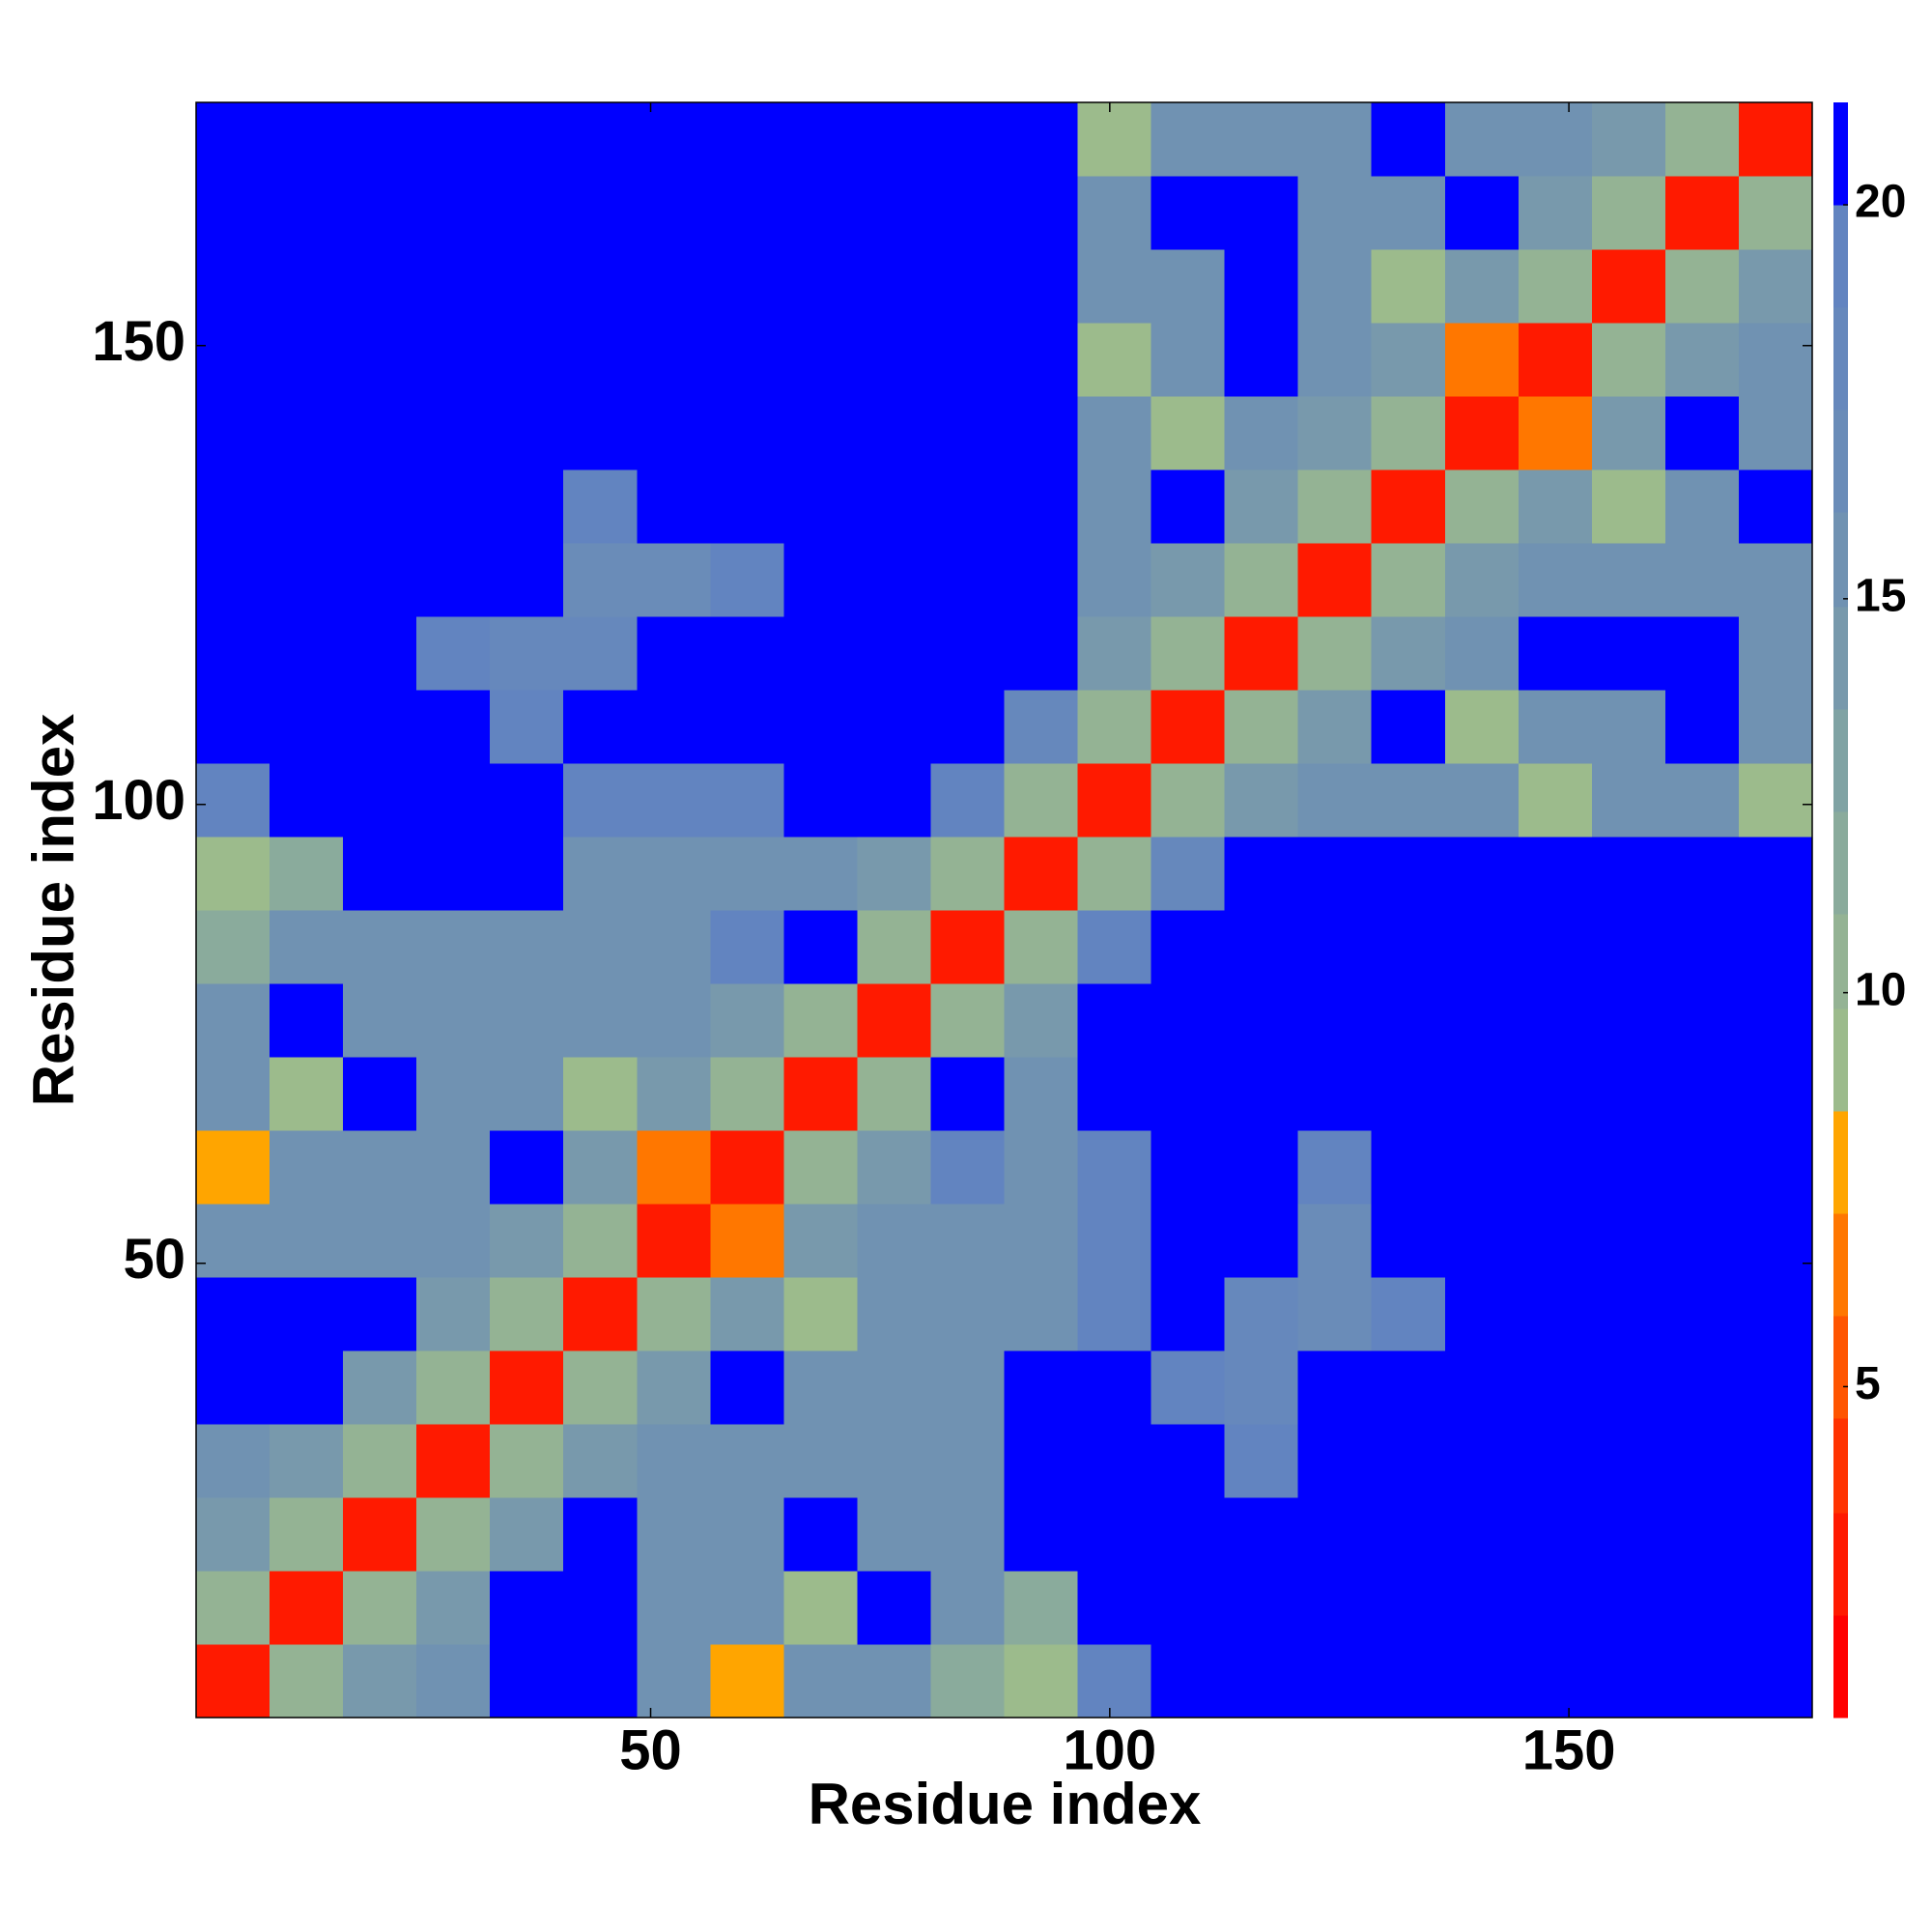 This screenshot has width=1932, height=1932. Describe the element at coordinates (1880, 596) in the screenshot. I see `colorbar-tick-label: 15` at that location.